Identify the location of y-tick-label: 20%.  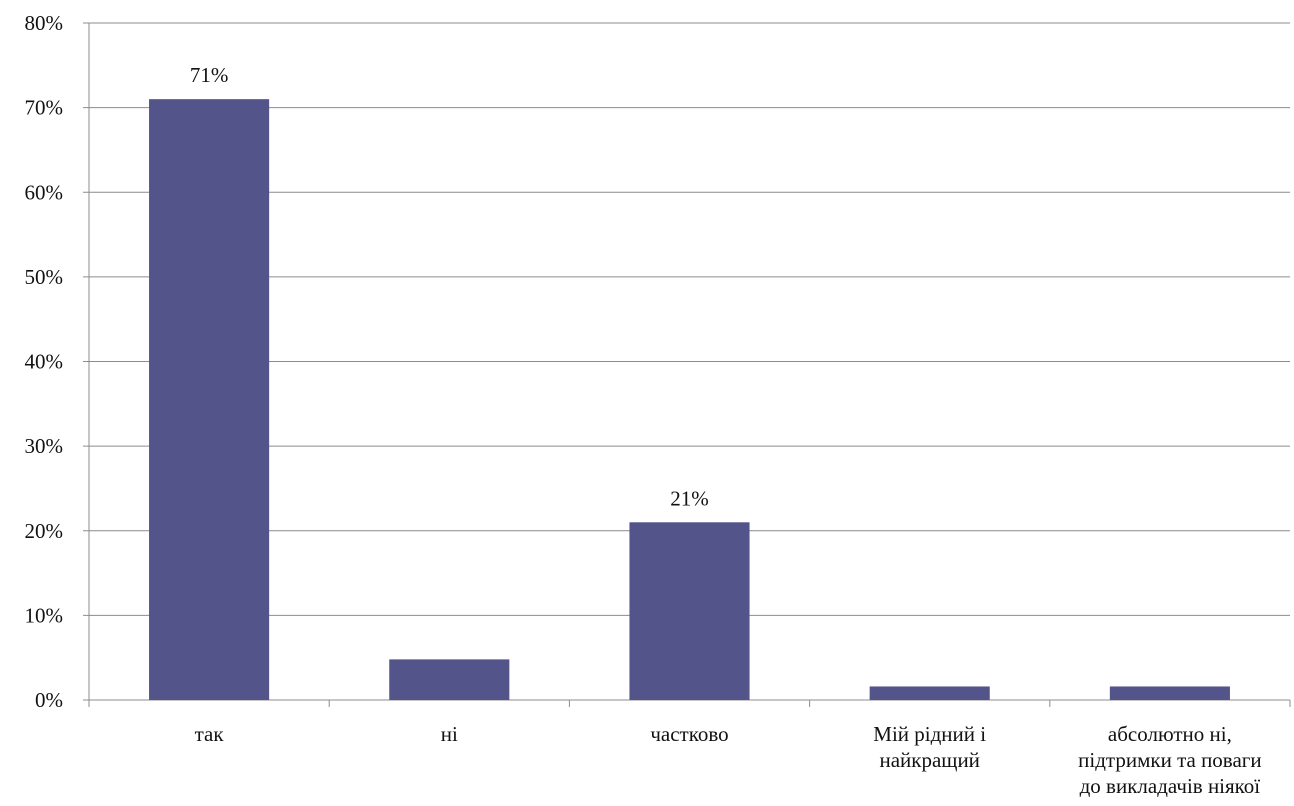
(44, 531).